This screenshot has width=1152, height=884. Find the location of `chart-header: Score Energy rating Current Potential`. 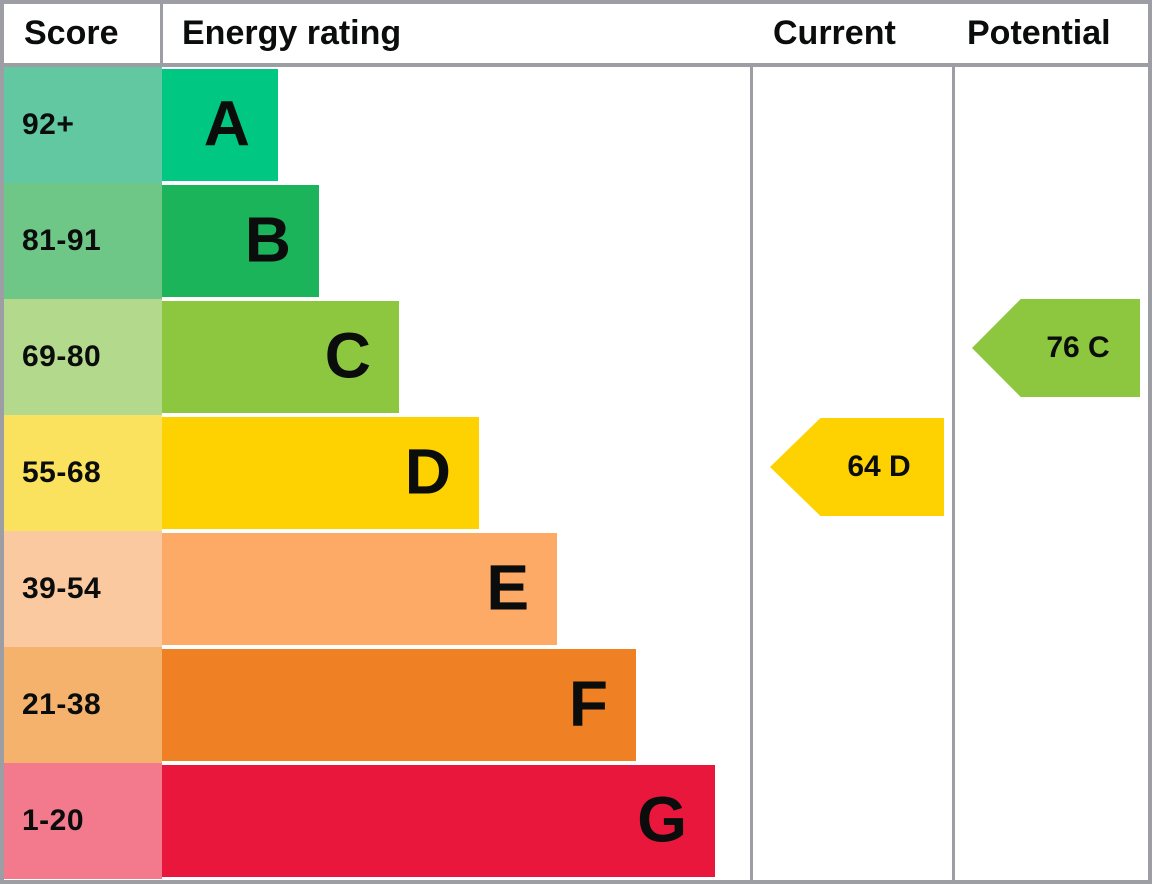

chart-header: Score Energy rating Current Potential is located at coordinates (576, 35).